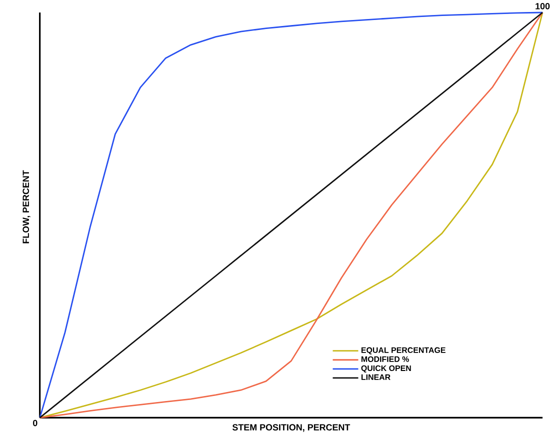 The width and height of the screenshot is (553, 445). Describe the element at coordinates (26, 207) in the screenshot. I see `y-axis-title: FLOW, PERCENT` at that location.